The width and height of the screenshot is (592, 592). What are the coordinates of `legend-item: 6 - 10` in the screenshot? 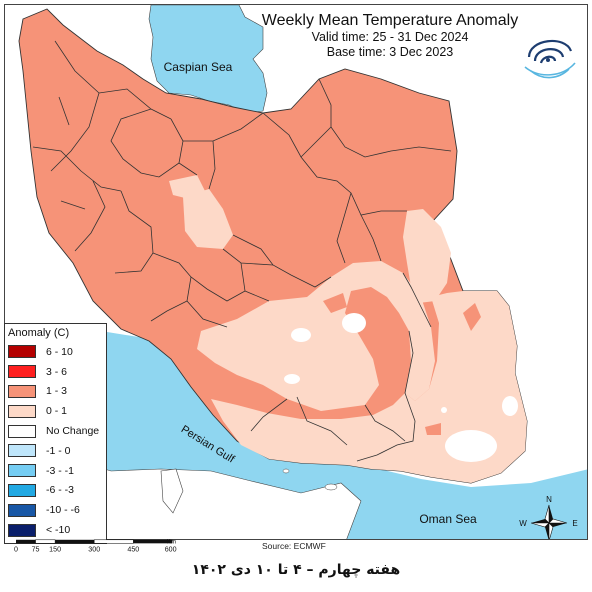 It's located at (57, 352).